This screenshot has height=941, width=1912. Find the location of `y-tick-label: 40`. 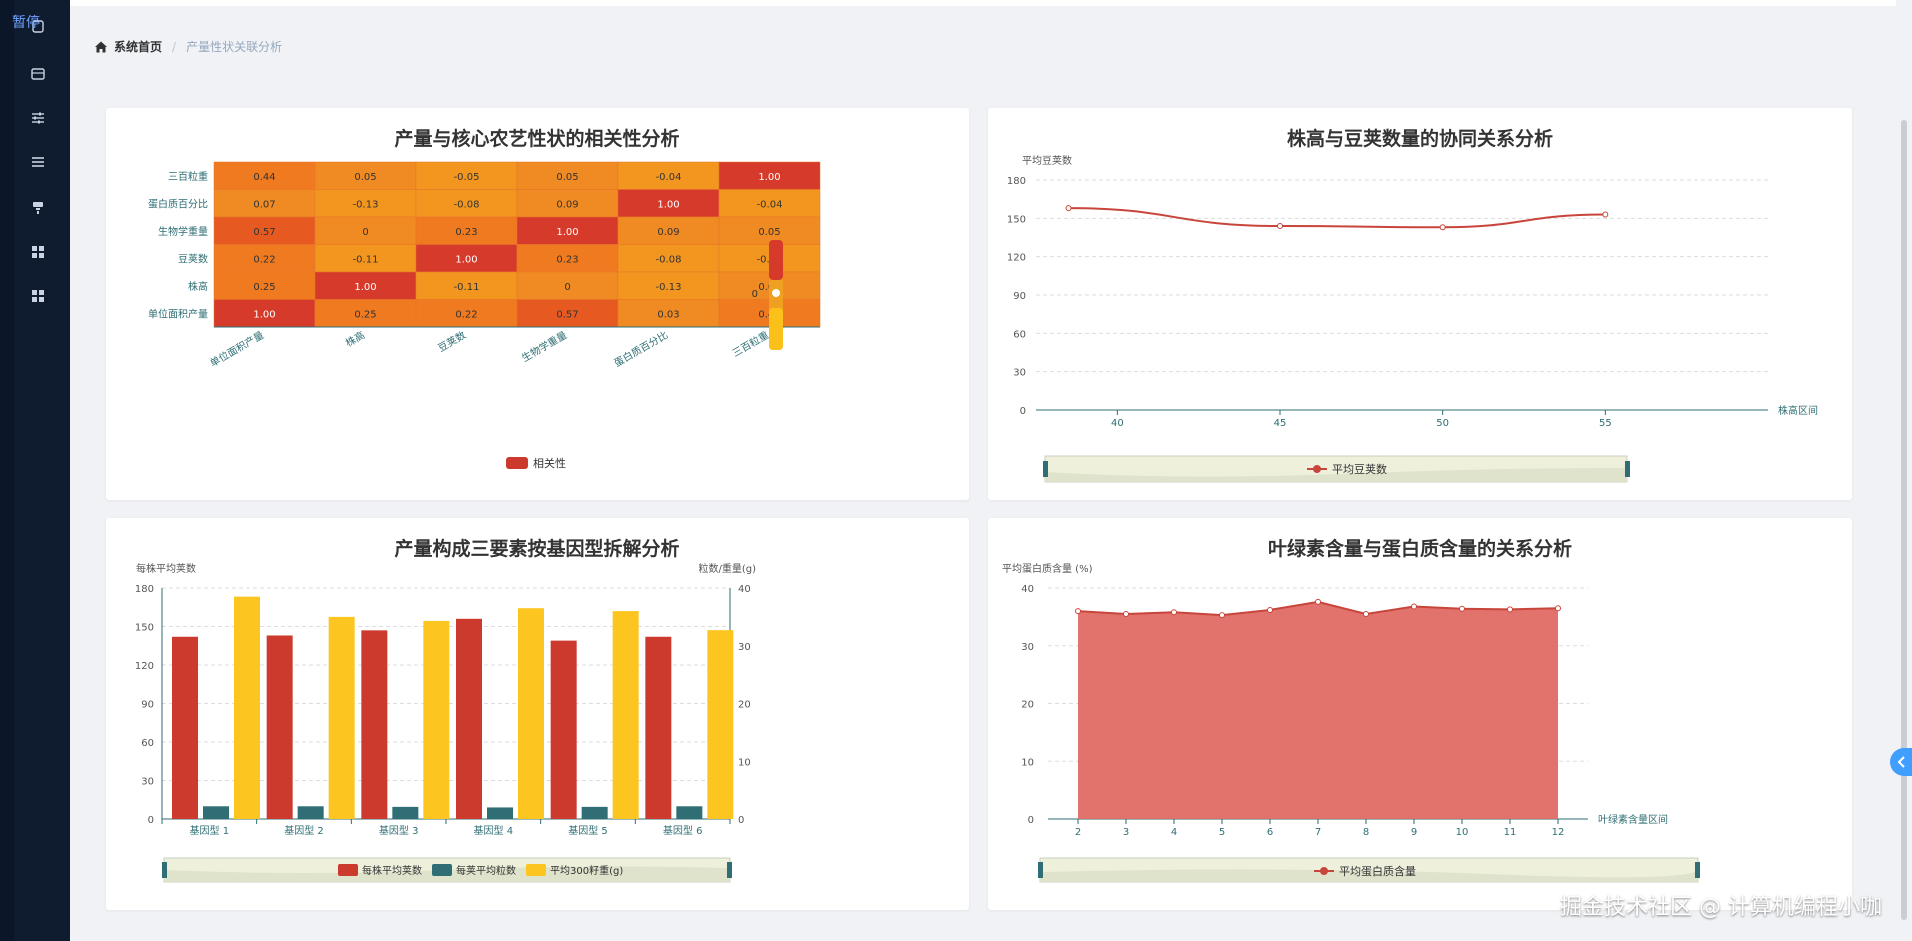

y-tick-label: 40 is located at coordinates (1027, 589).